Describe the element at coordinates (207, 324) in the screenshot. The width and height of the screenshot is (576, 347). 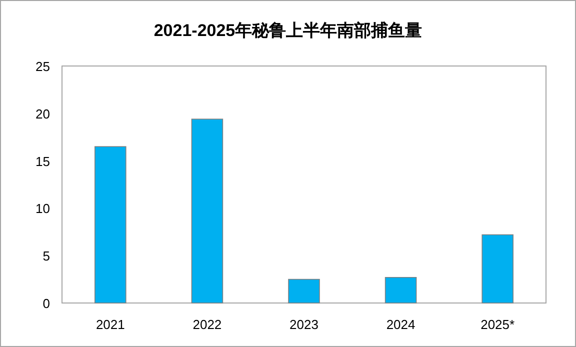
I see `x-tick-label: 2022` at that location.